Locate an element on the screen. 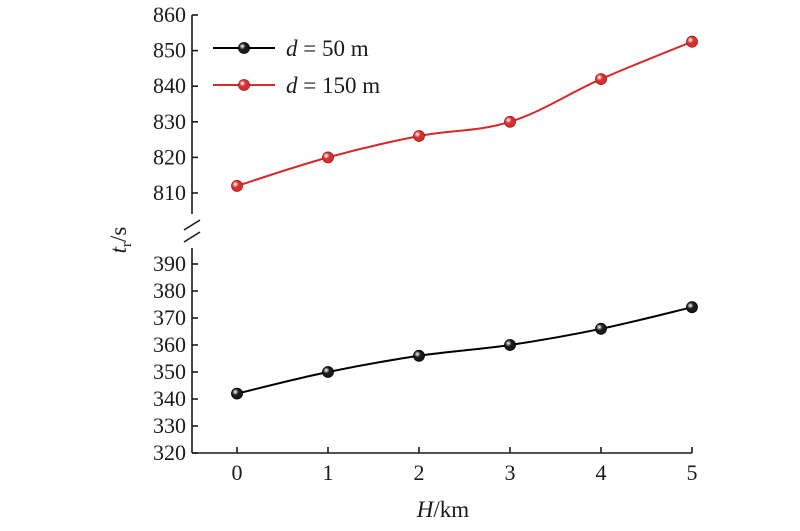  x-tick-label: 3 is located at coordinates (510, 472).